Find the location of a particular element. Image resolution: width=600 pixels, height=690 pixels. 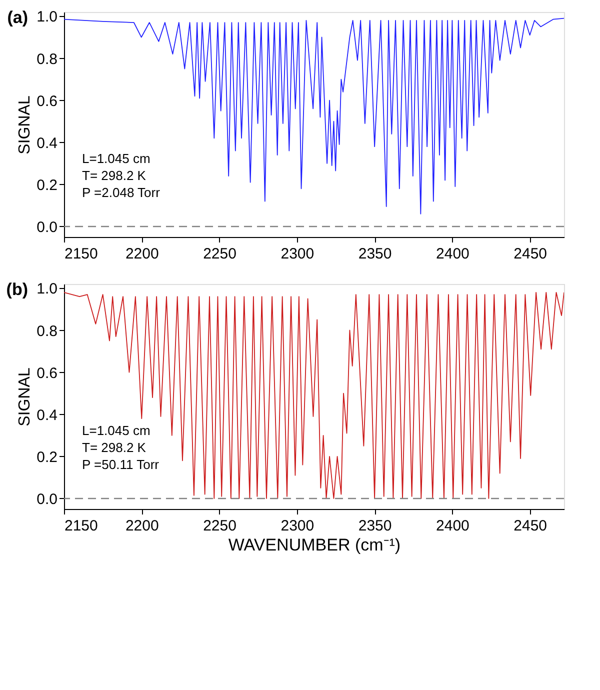

annotation: P =50.11 Torr is located at coordinates (121, 464).